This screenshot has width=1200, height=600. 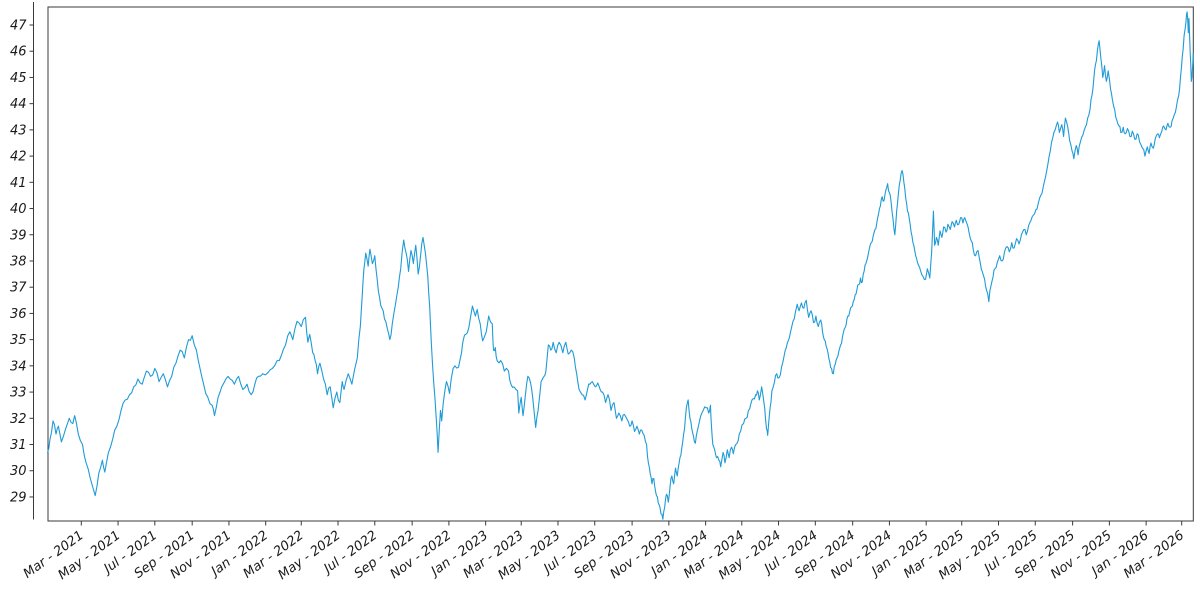 What do you see at coordinates (18, 445) in the screenshot?
I see `y-tick-label: 31` at bounding box center [18, 445].